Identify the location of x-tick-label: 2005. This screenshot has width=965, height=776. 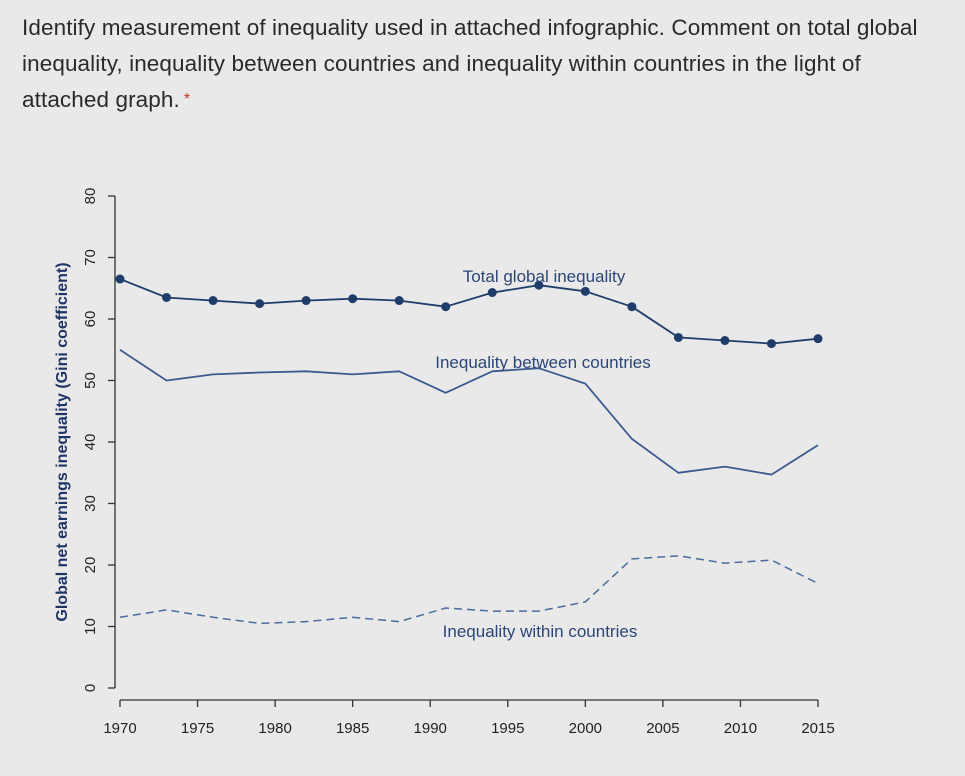
(662, 728).